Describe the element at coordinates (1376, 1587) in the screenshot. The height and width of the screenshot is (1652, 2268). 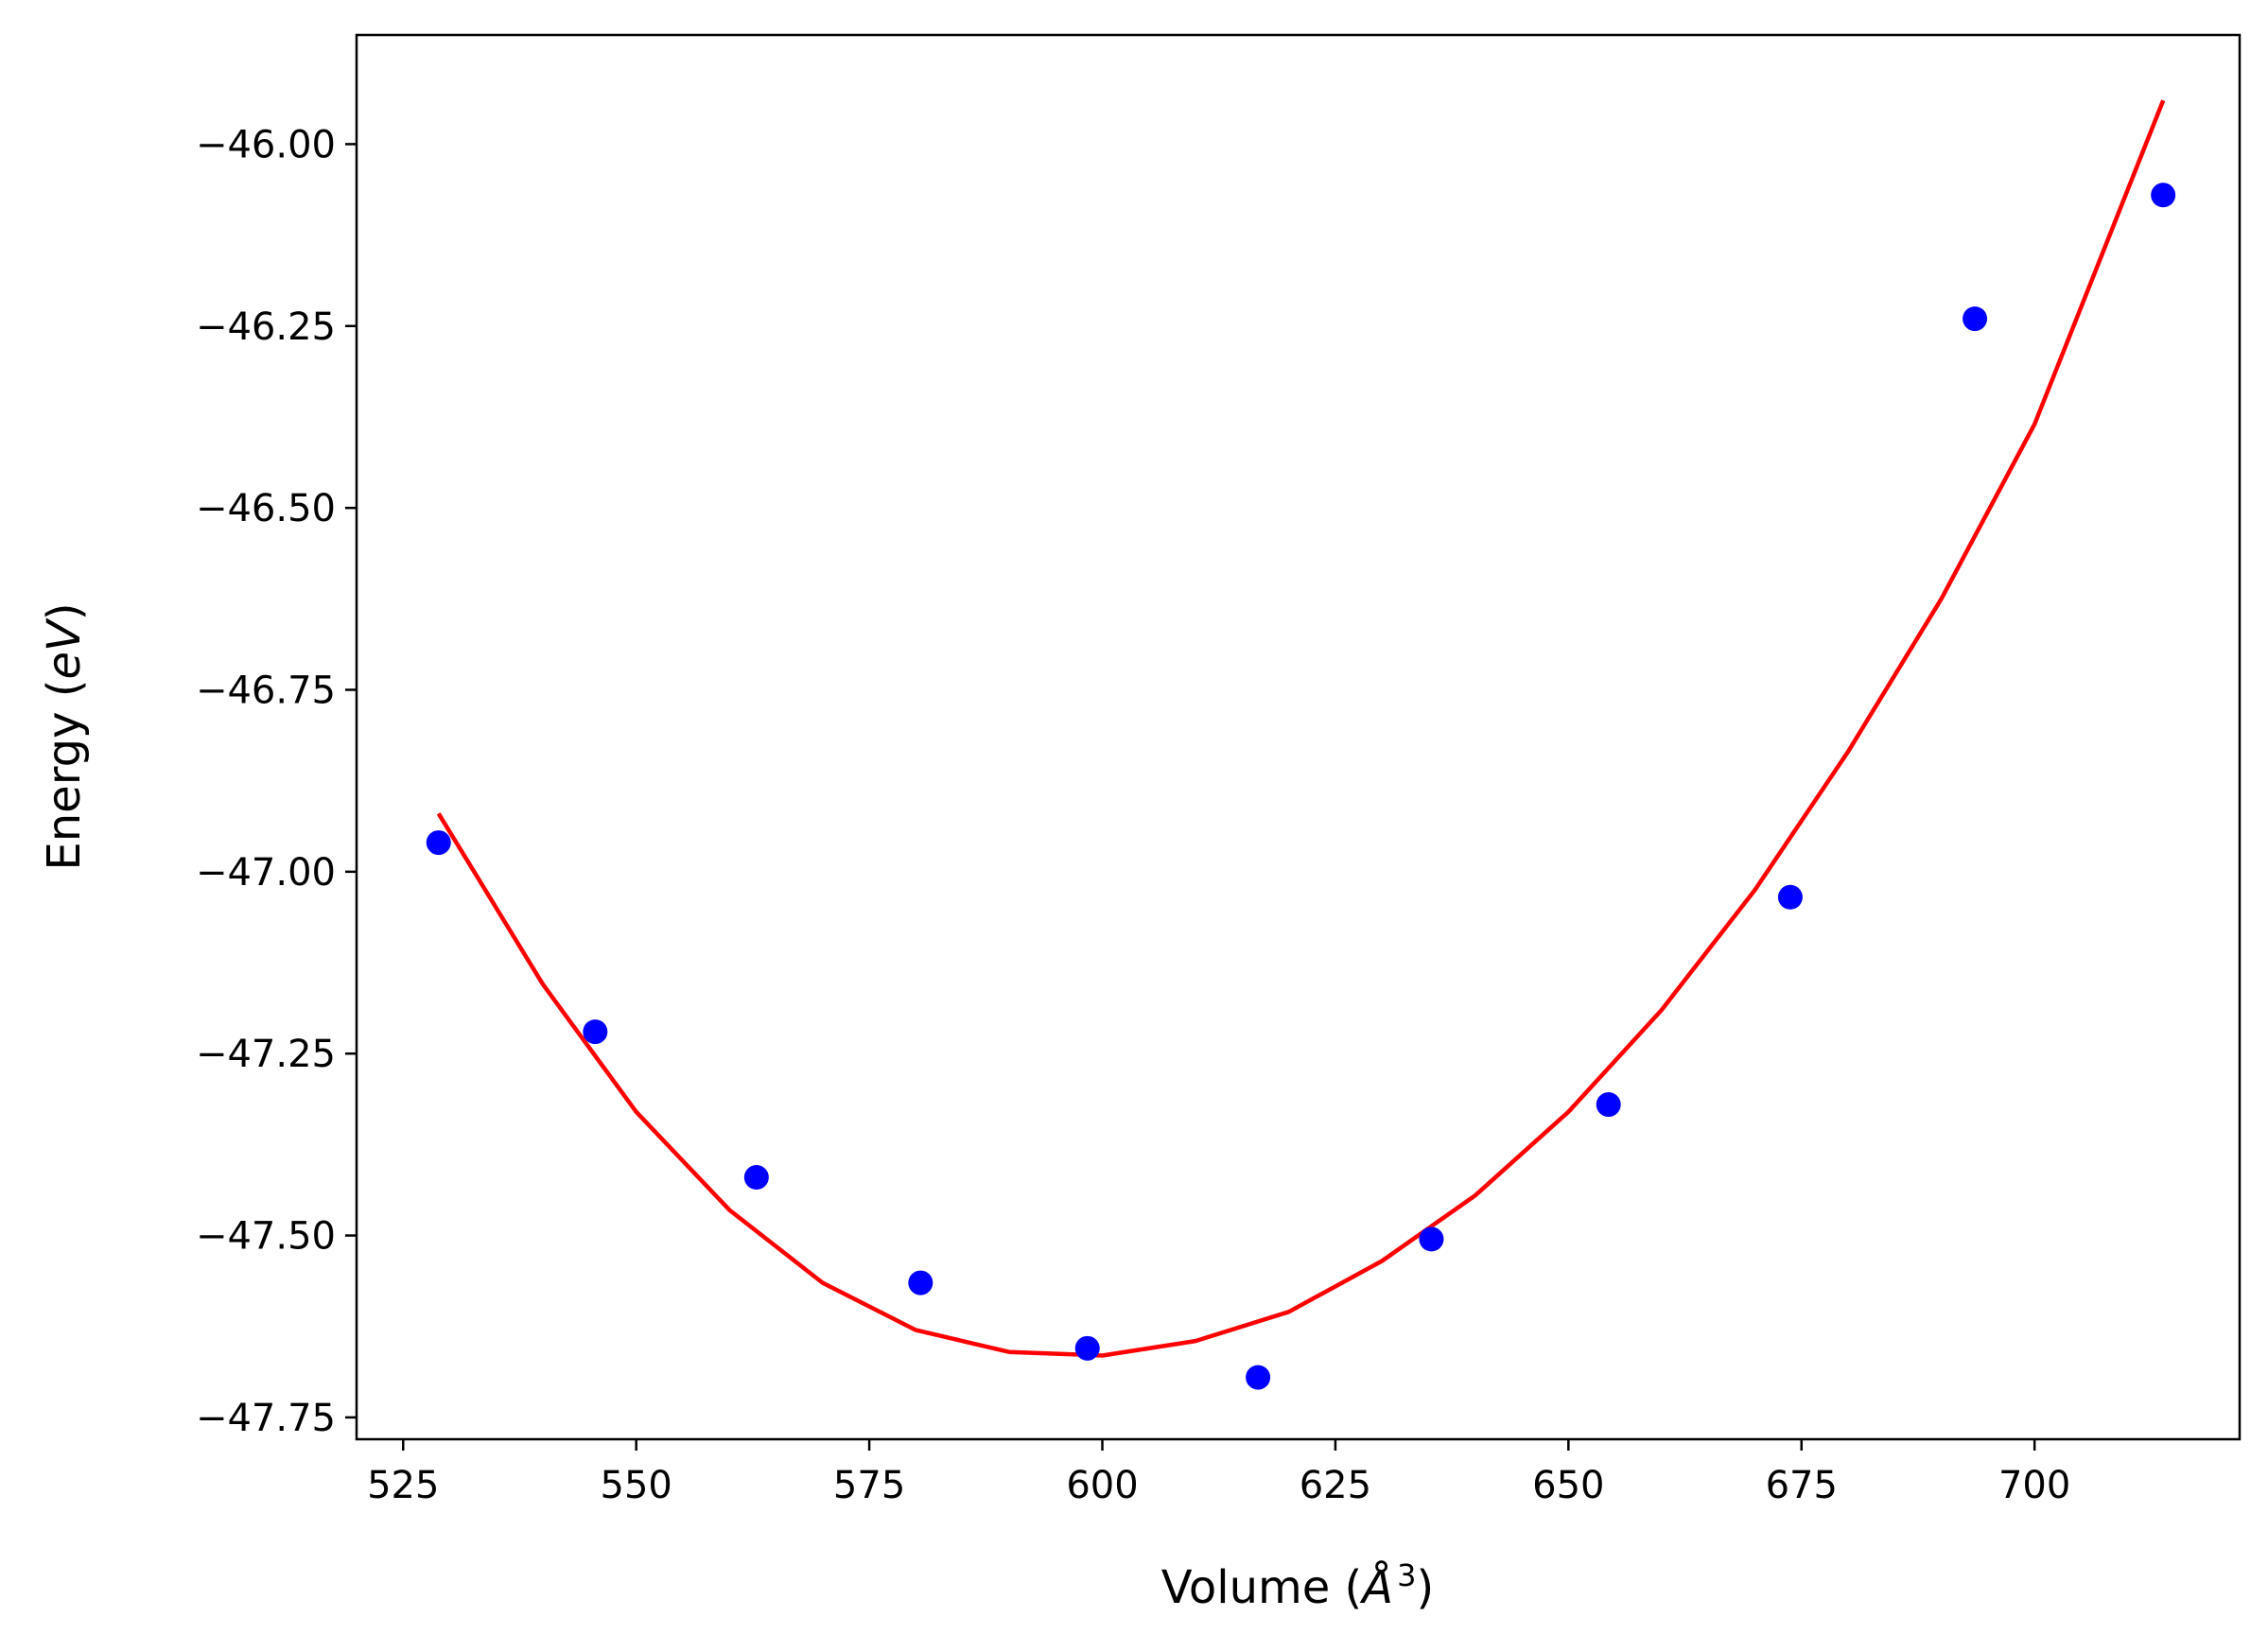
I see `x-axis-label-unit: Å` at that location.